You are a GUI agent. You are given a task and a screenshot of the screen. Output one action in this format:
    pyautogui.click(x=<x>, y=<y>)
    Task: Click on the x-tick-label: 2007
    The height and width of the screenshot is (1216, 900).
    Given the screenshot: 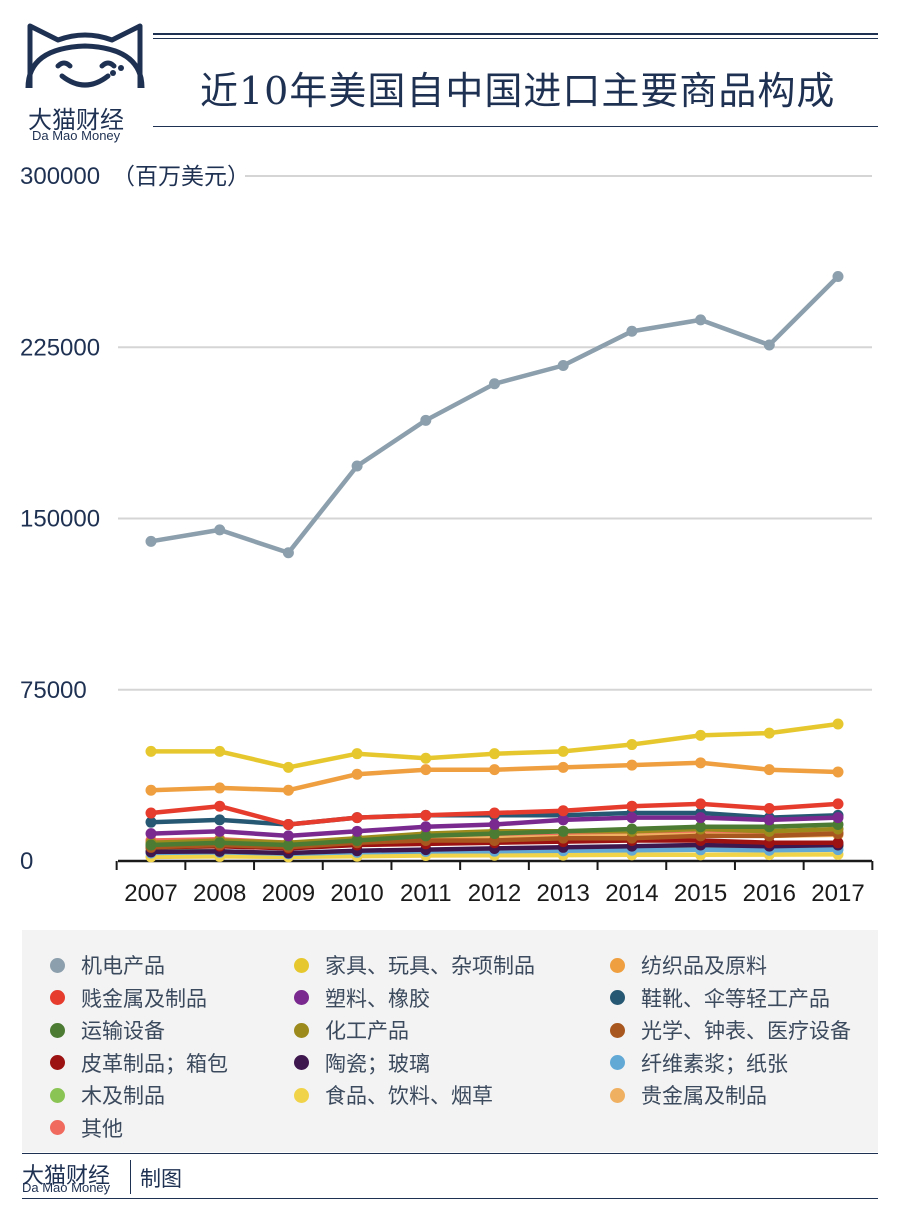 What is the action you would take?
    pyautogui.click(x=150, y=893)
    